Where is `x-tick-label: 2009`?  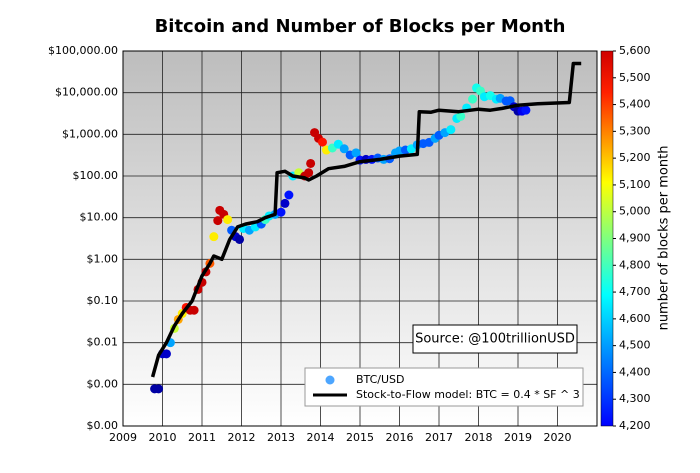
x-tick-label: 2009 is located at coordinates (123, 437).